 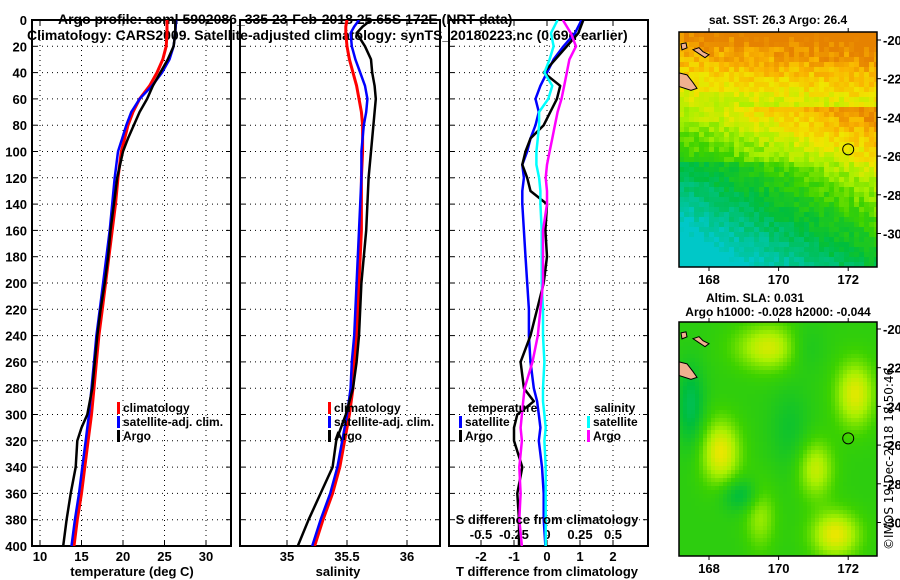 What do you see at coordinates (588, 422) in the screenshot?
I see `legend-salinity-satellite-swatch` at bounding box center [588, 422].